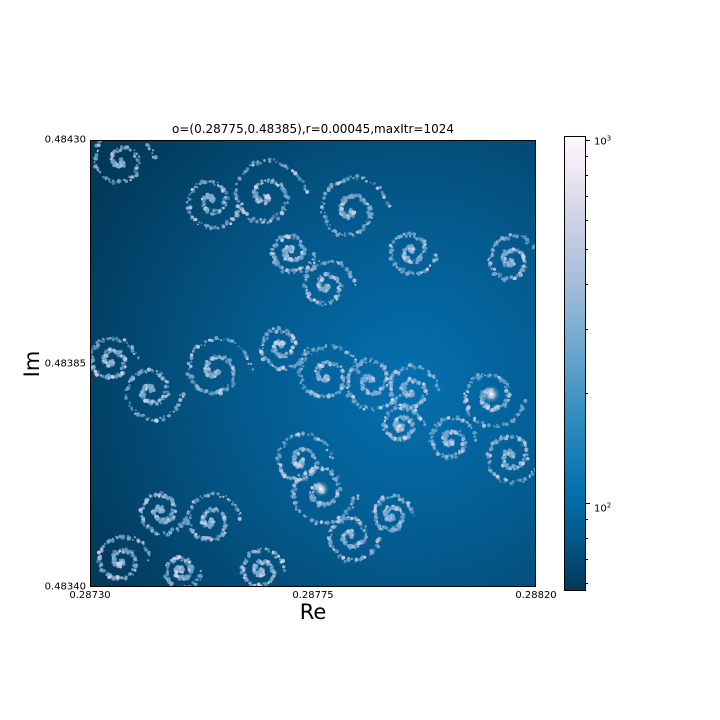 The image size is (720, 720). I want to click on y-tick-label: 0.48340, so click(65, 587).